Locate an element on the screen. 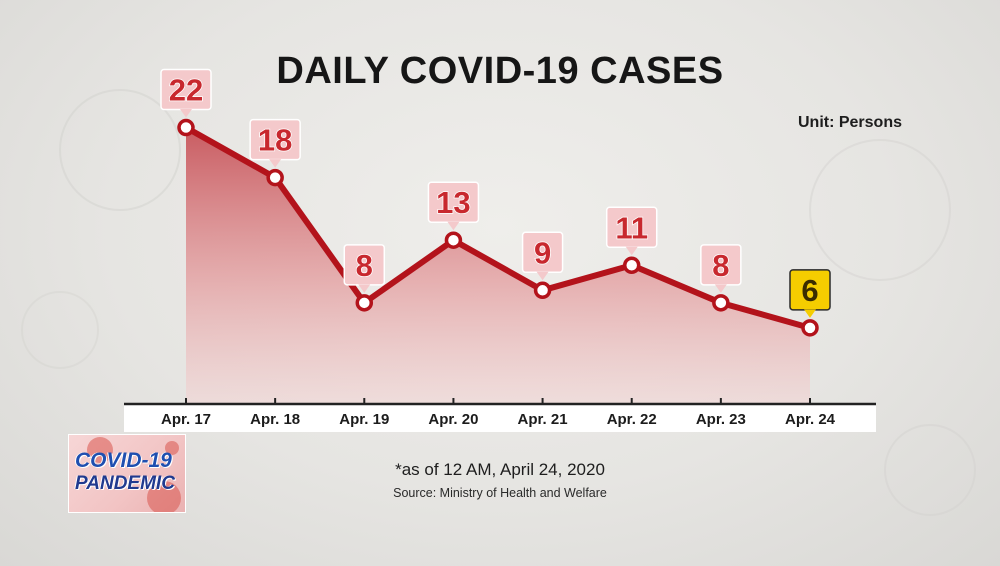  data-label-callout: 9 is located at coordinates (542, 256).